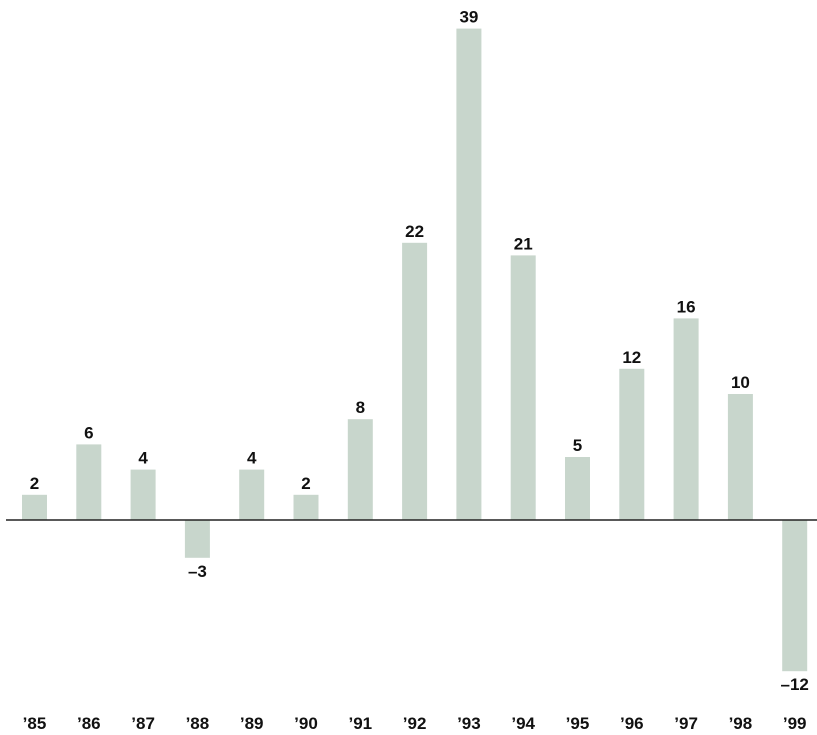 This screenshot has height=735, width=817. I want to click on value-label-4: 4, so click(252, 458).